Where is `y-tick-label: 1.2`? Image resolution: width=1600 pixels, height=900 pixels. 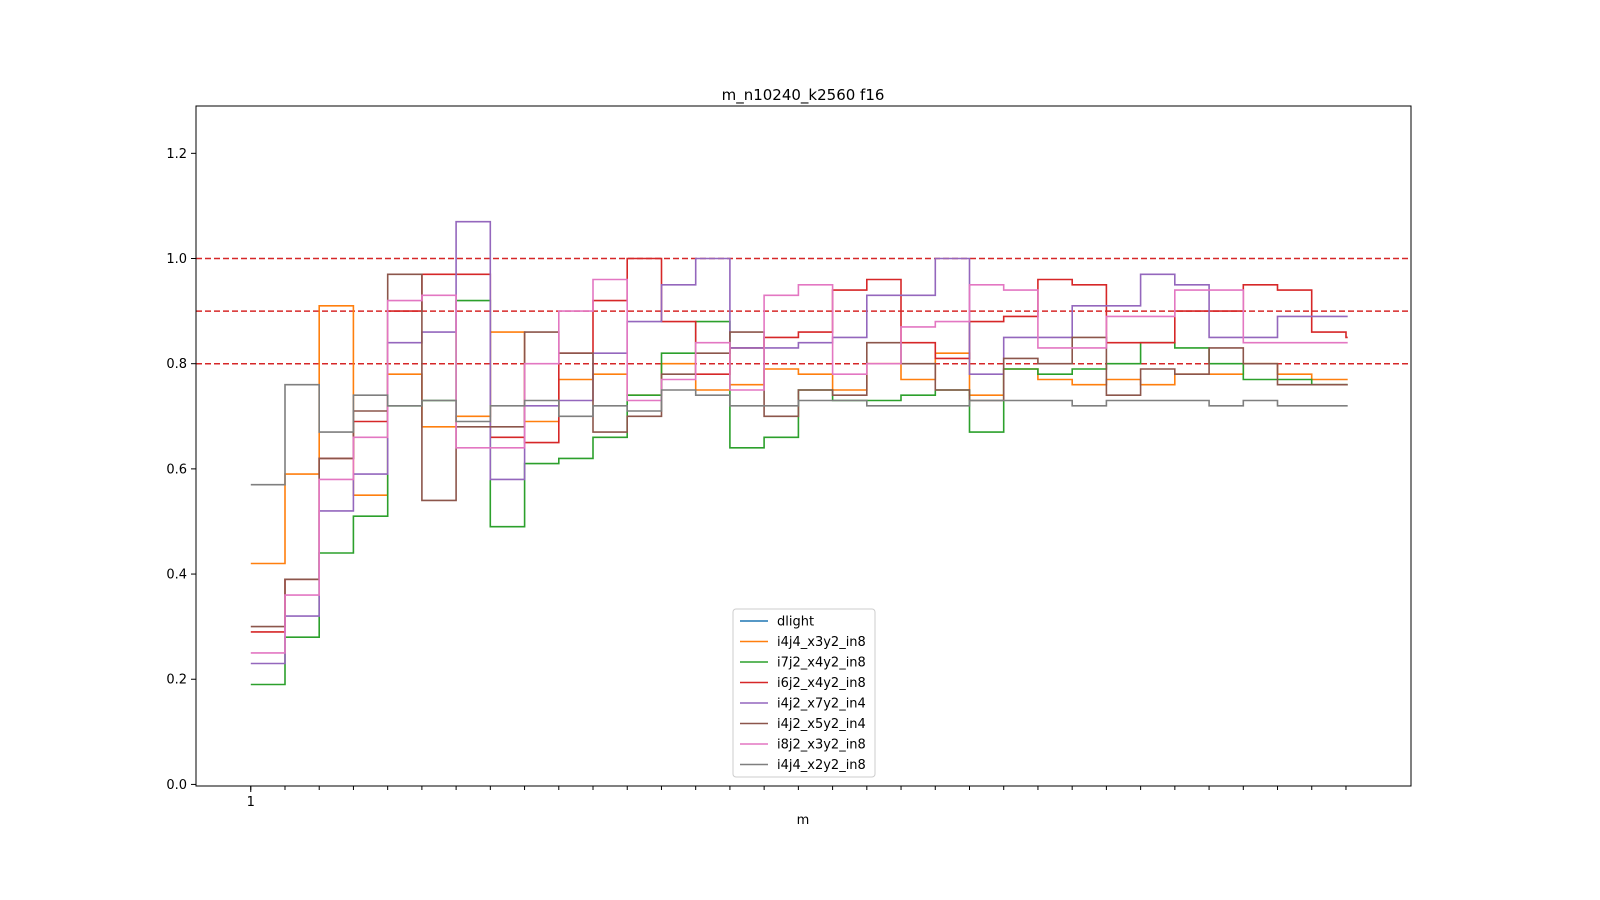
y-tick-label: 1.2 is located at coordinates (176, 154).